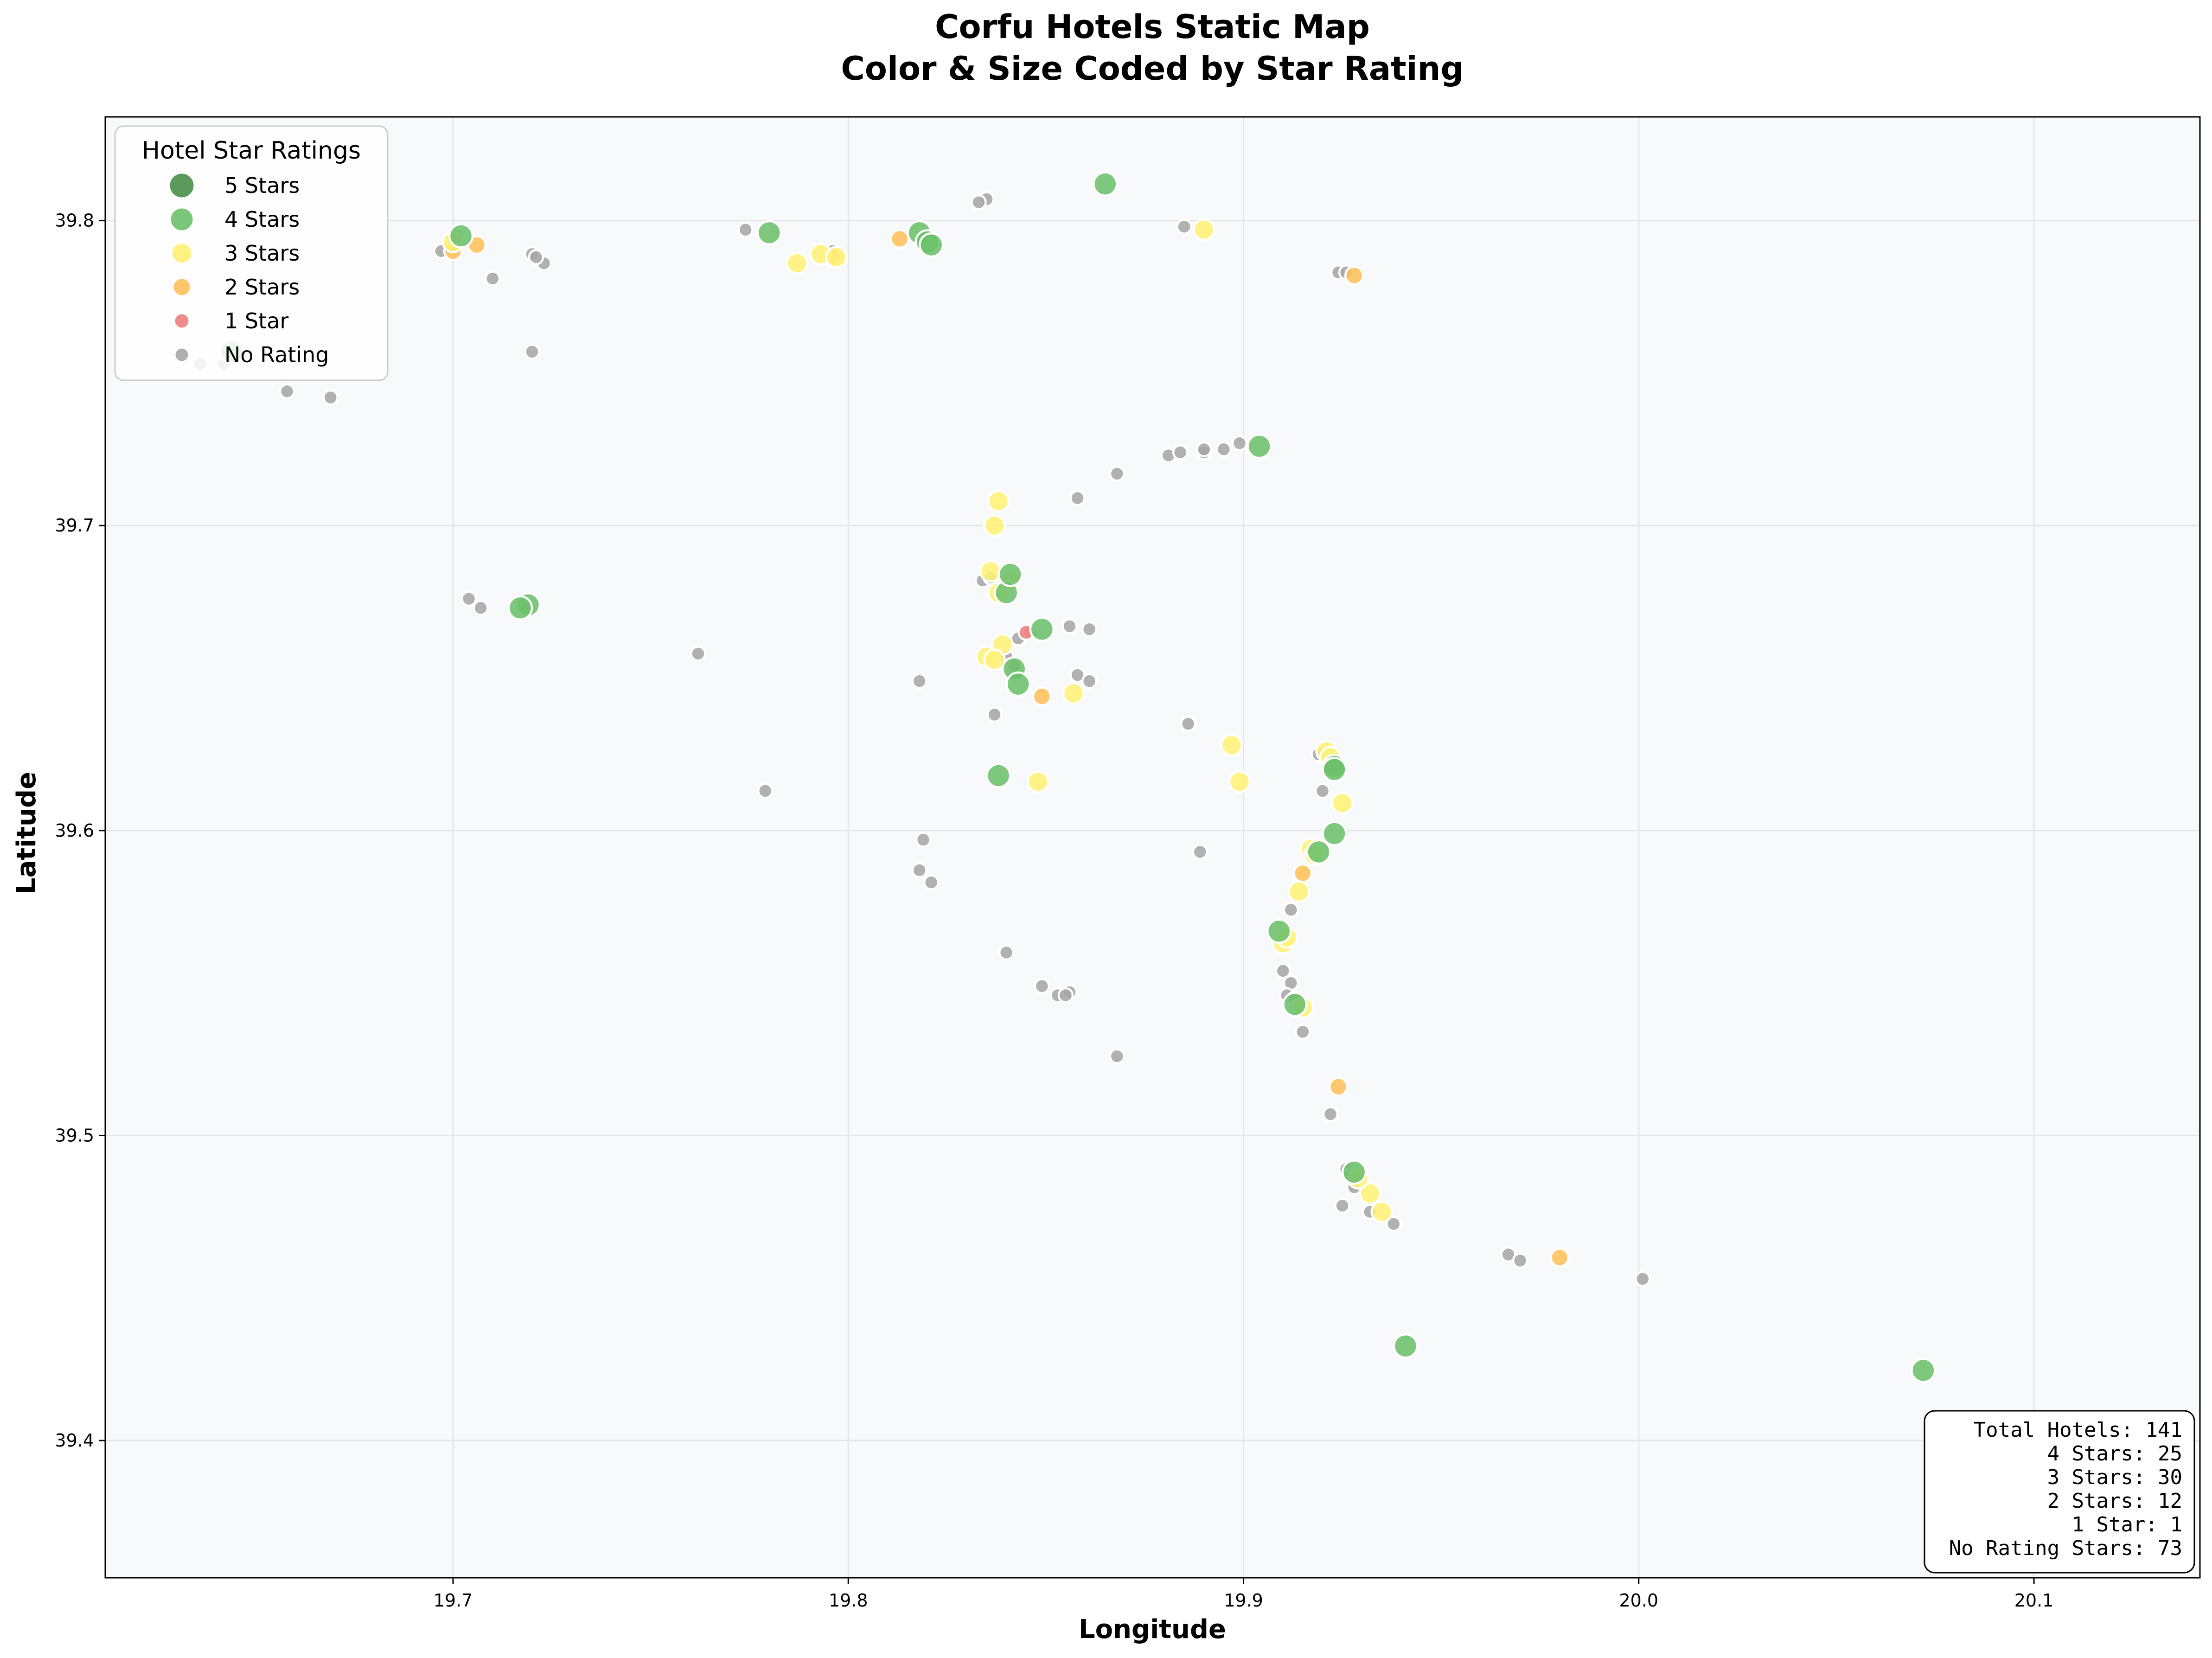 The image size is (2212, 1658). I want to click on legend-label: 1 Star, so click(256, 321).